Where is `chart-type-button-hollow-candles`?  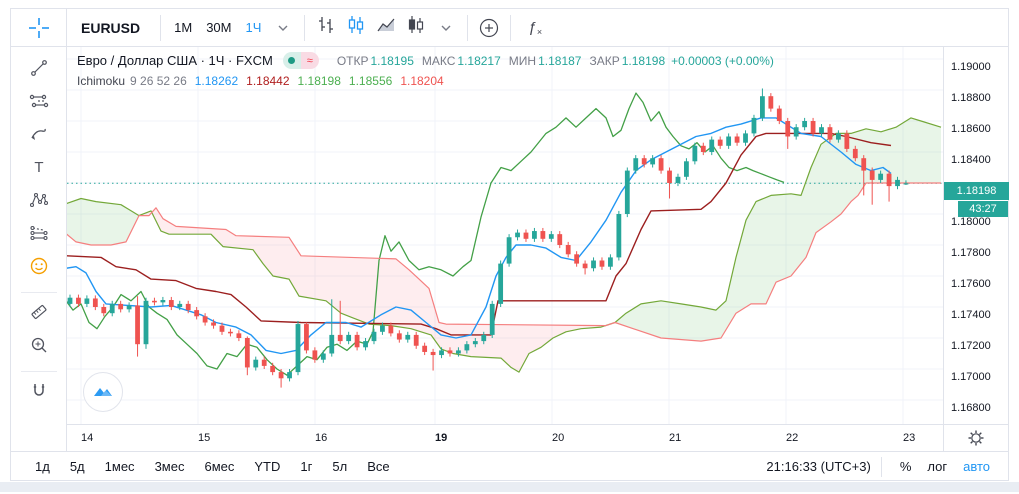 chart-type-button-hollow-candles is located at coordinates (416, 28).